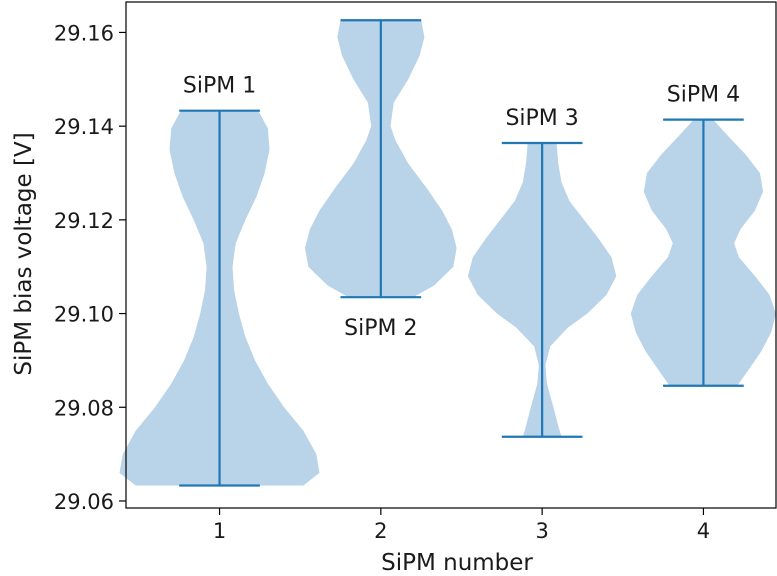  Describe the element at coordinates (90, 267) in the screenshot. I see `y-axis-ticks: 29.06 29.08 29.10 29.12 29.14 29.16` at that location.